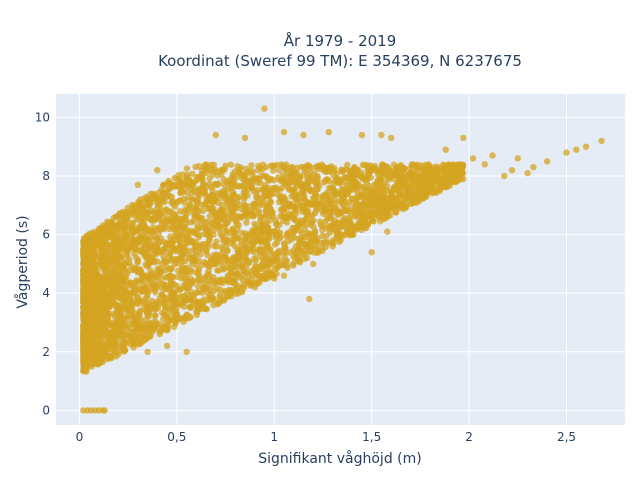 Image resolution: width=640 pixels, height=480 pixels. Describe the element at coordinates (42, 263) in the screenshot. I see `y-axis-ticks: 0 2 4 6 8 10` at that location.